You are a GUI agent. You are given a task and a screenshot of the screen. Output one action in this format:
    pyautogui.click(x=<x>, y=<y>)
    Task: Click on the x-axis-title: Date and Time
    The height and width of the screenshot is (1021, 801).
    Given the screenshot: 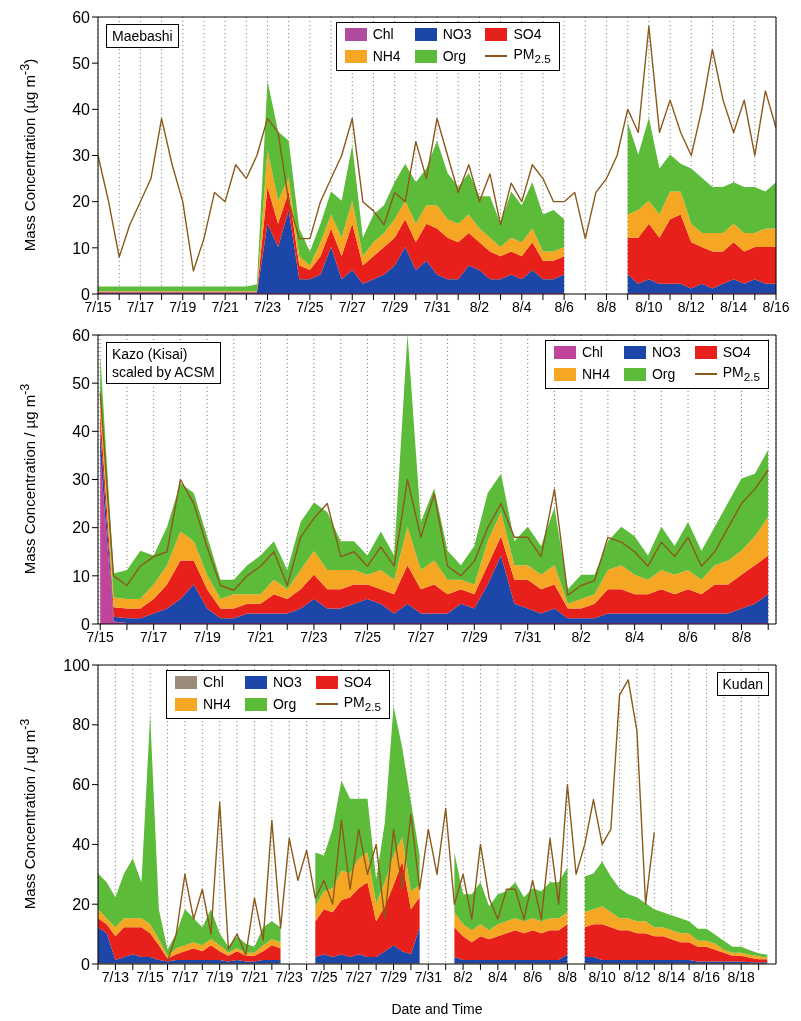 What is the action you would take?
    pyautogui.click(x=437, y=1009)
    